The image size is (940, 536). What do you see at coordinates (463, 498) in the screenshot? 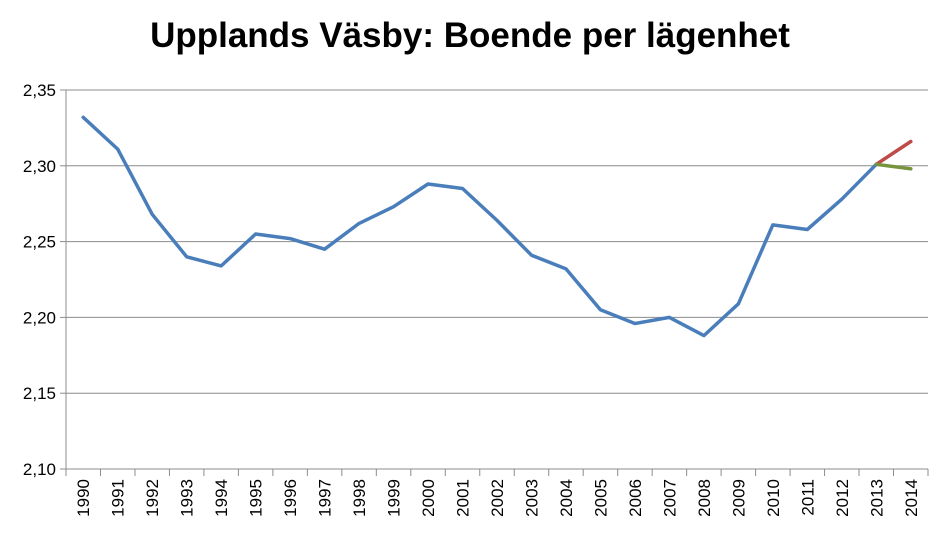
I see `x-tick-label: 2001` at bounding box center [463, 498].